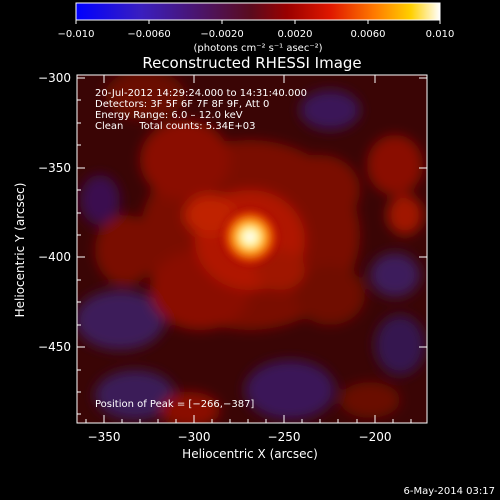  Describe the element at coordinates (182, 104) in the screenshot. I see `info-line: Detectors: 3F 5F 6F 7F 8F 9F, Att 0` at that location.